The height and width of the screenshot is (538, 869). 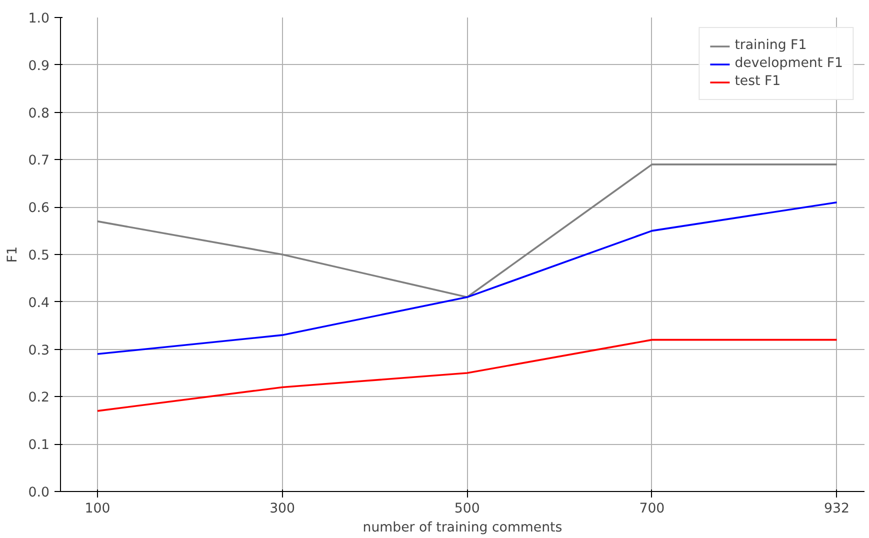 What do you see at coordinates (39, 208) in the screenshot?
I see `y-tick-label: 0.6` at bounding box center [39, 208].